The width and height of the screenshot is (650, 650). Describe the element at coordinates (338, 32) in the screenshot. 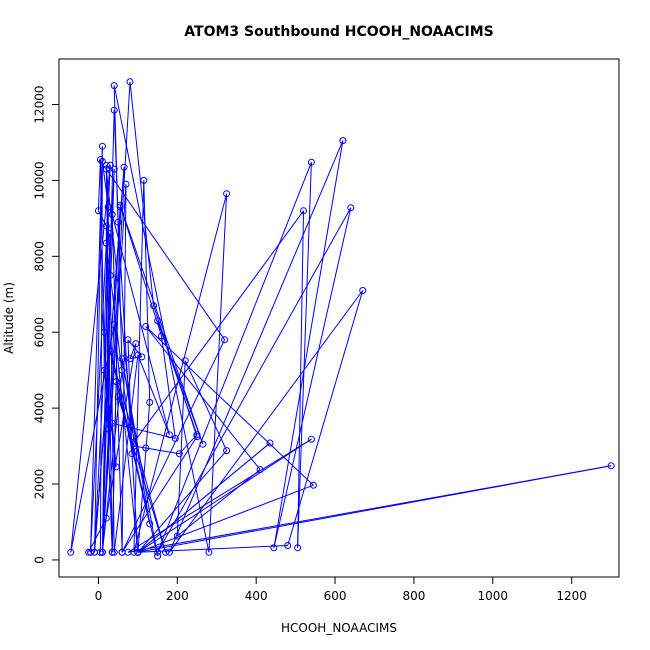

I see `chart-title: ATOM3 Southbound HCOOH_NOAACIMS` at that location.